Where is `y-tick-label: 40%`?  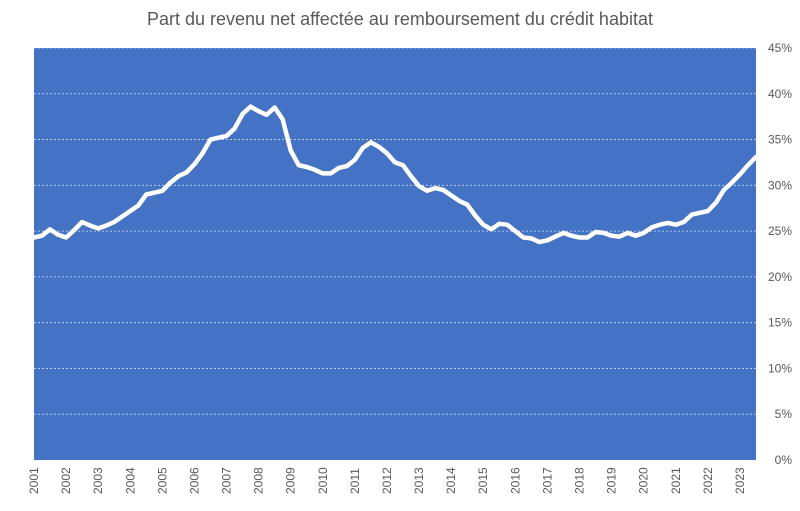
y-tick-label: 40% is located at coordinates (780, 94).